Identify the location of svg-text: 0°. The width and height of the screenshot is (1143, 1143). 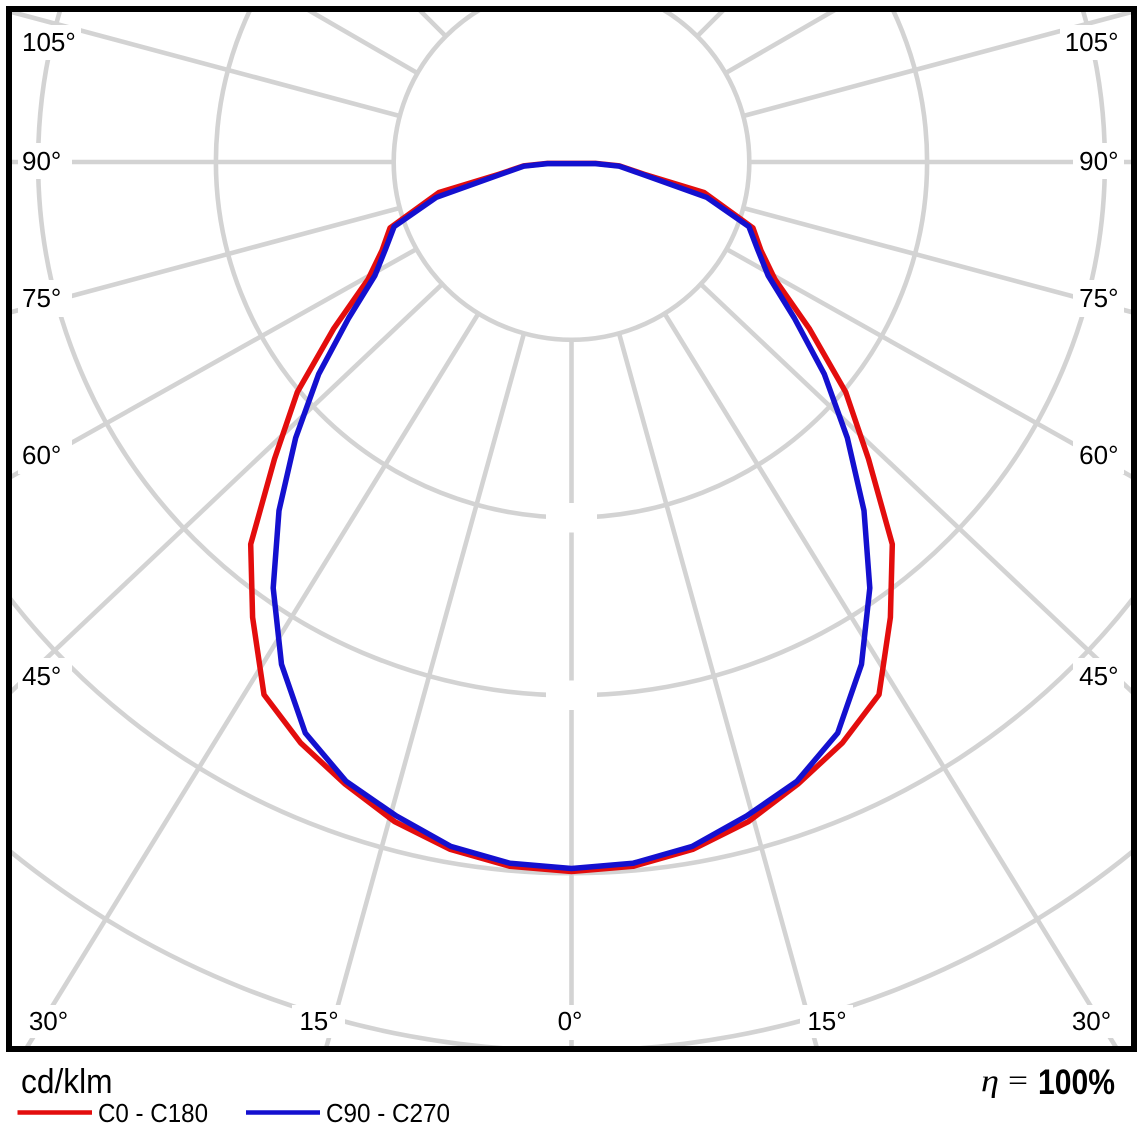
(570, 1021).